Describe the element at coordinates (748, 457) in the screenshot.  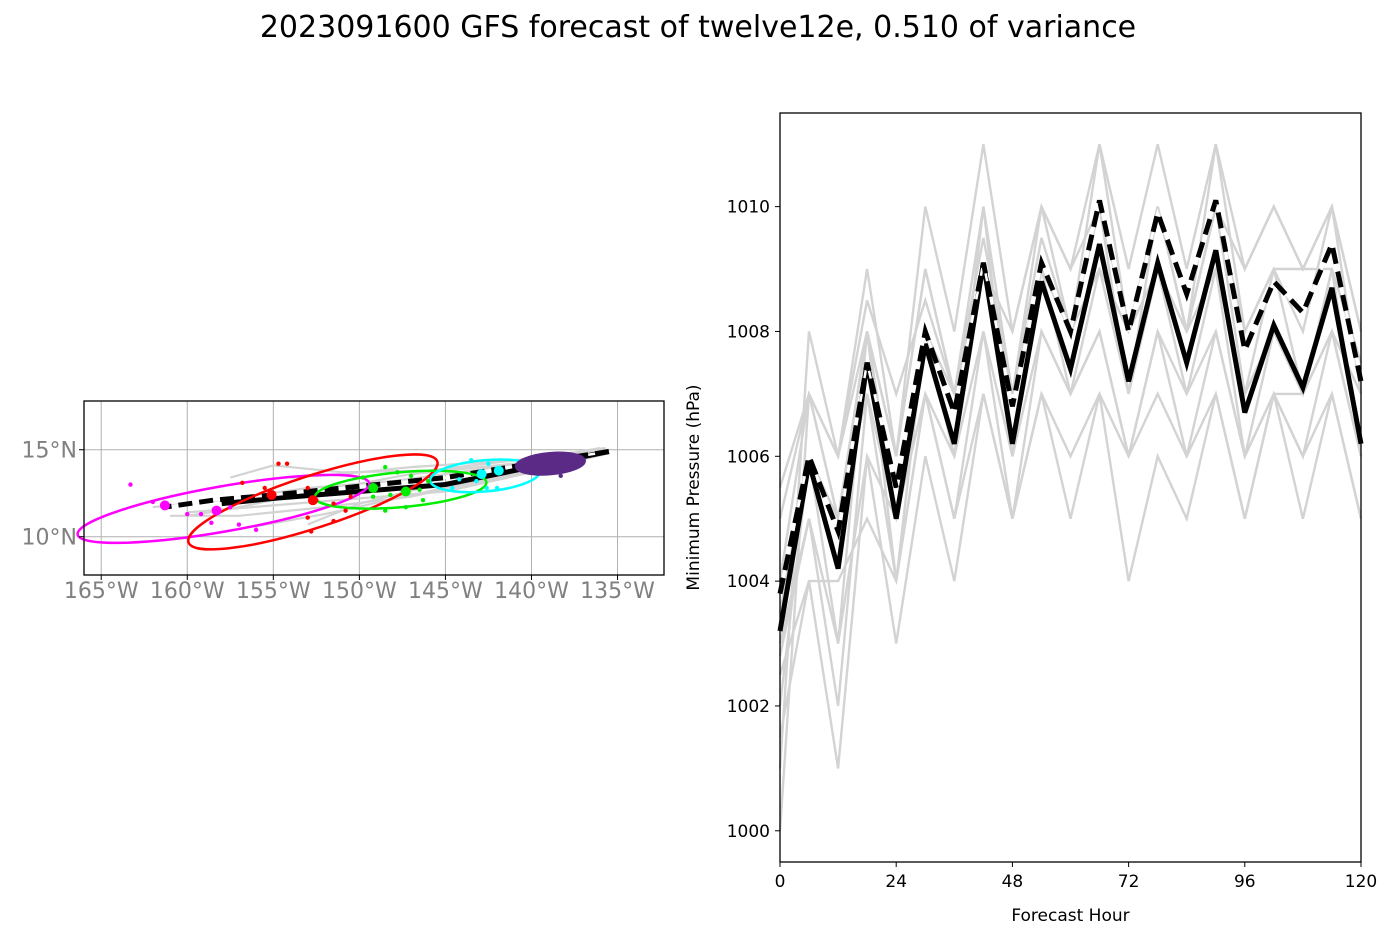
I see `pressure-y-tick-label: 1006` at that location.